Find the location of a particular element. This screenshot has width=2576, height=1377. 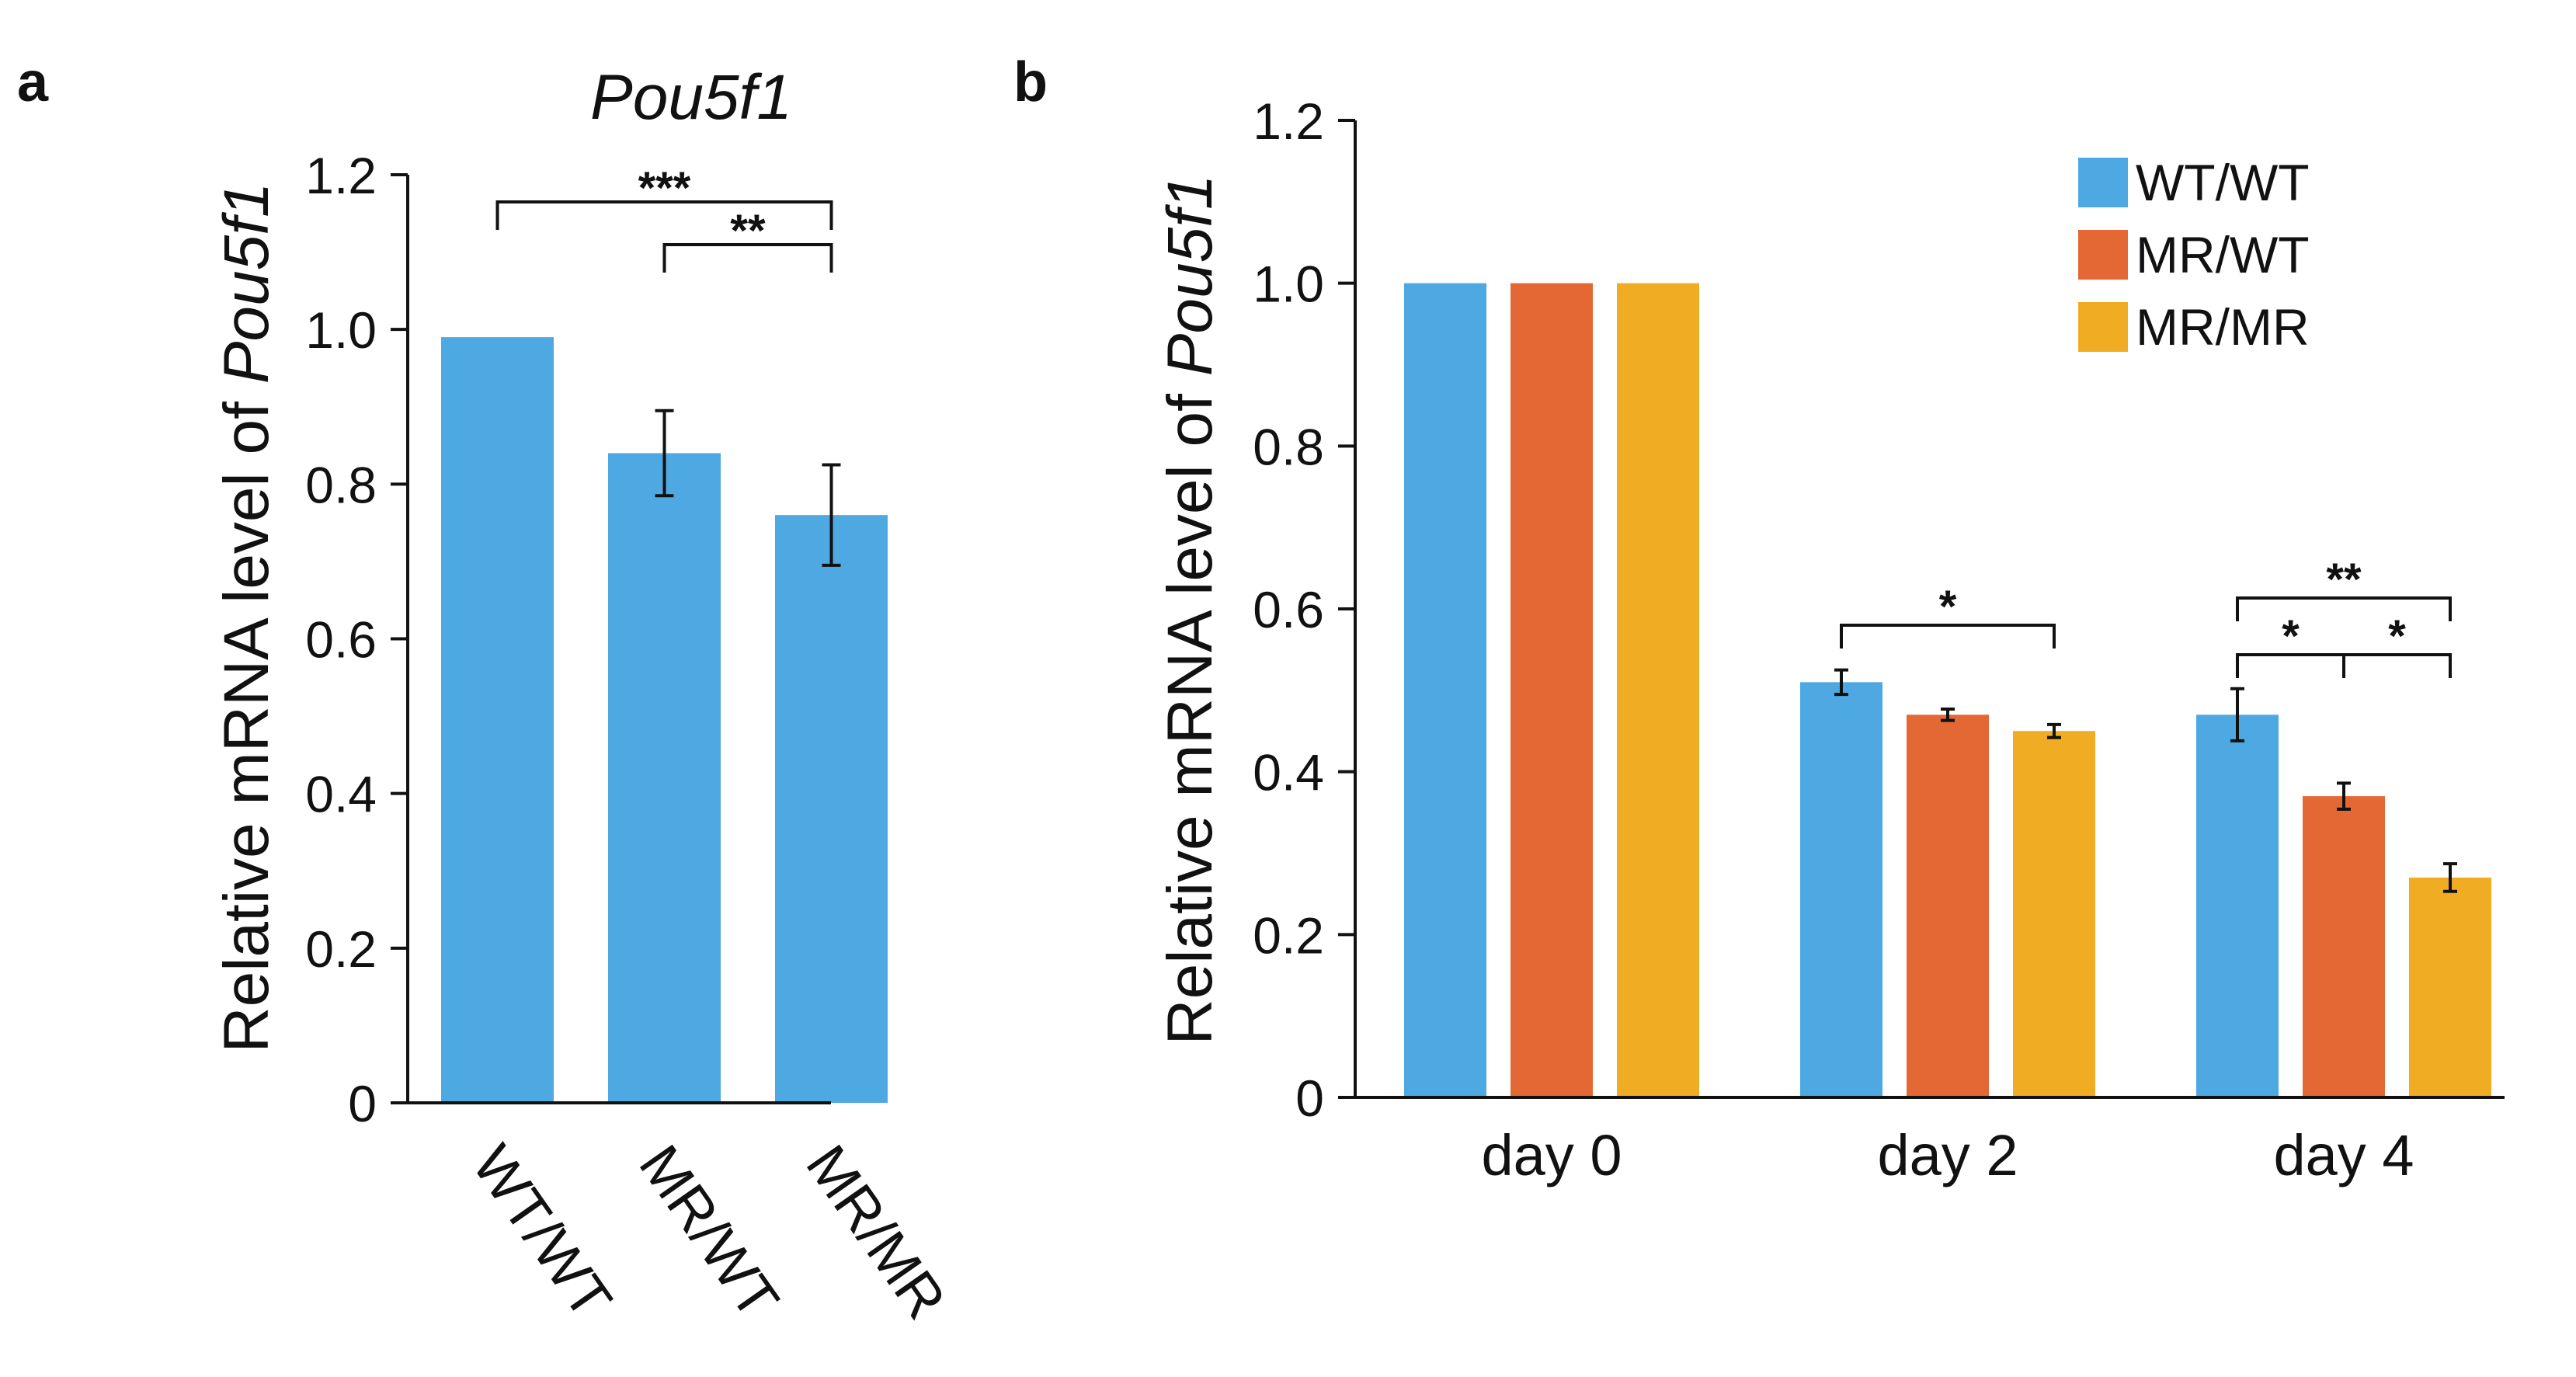

panel-b-y-tick-label: 1.2 is located at coordinates (1288, 121).